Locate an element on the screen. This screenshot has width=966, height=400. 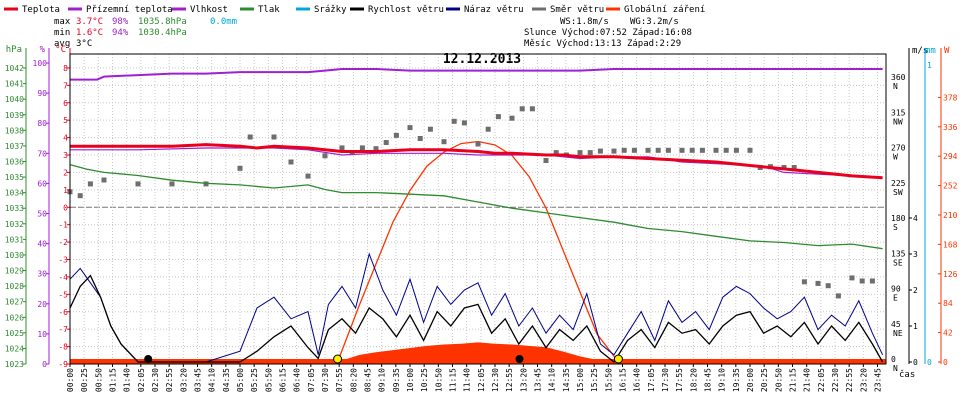
time-tick-label: 12:30 is located at coordinates (495, 380).